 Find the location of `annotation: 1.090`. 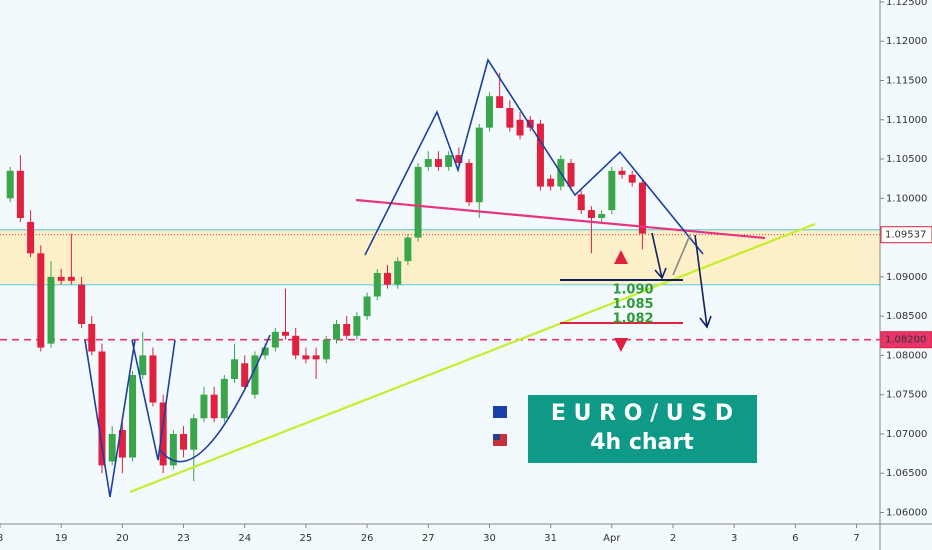

annotation: 1.090 is located at coordinates (632, 290).